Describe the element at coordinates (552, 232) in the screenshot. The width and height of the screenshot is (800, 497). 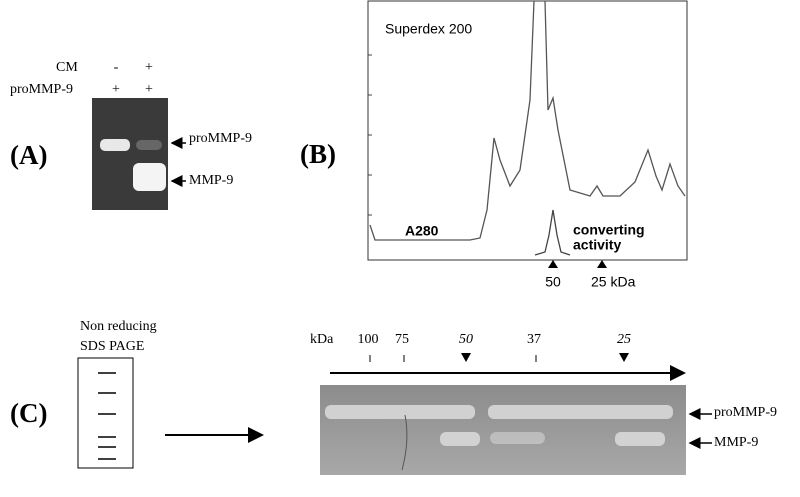
I see `activity-trace` at that location.